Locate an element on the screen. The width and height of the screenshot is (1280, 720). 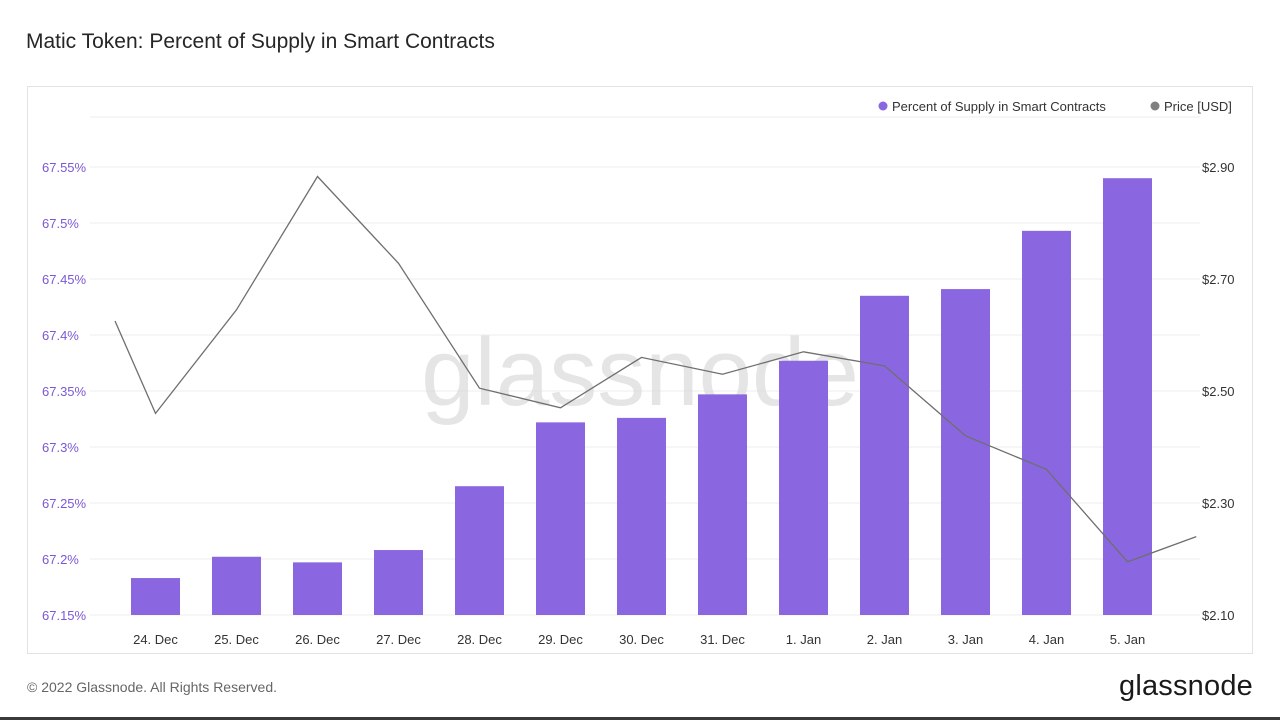
left-tick-label: 67.4% is located at coordinates (60, 335).